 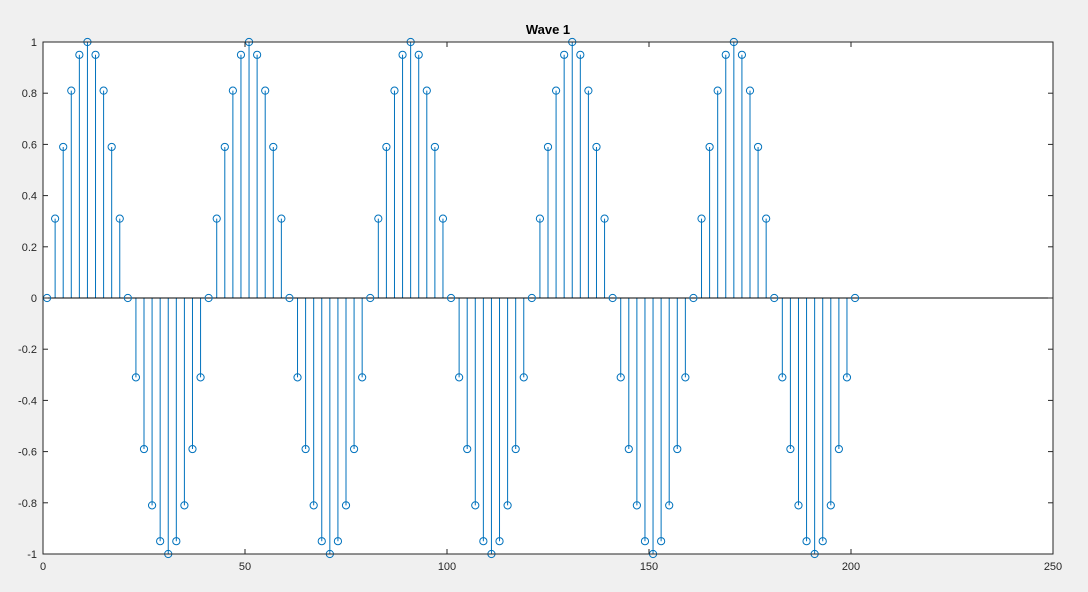 I want to click on x-tick-label: 250, so click(x=1053, y=567).